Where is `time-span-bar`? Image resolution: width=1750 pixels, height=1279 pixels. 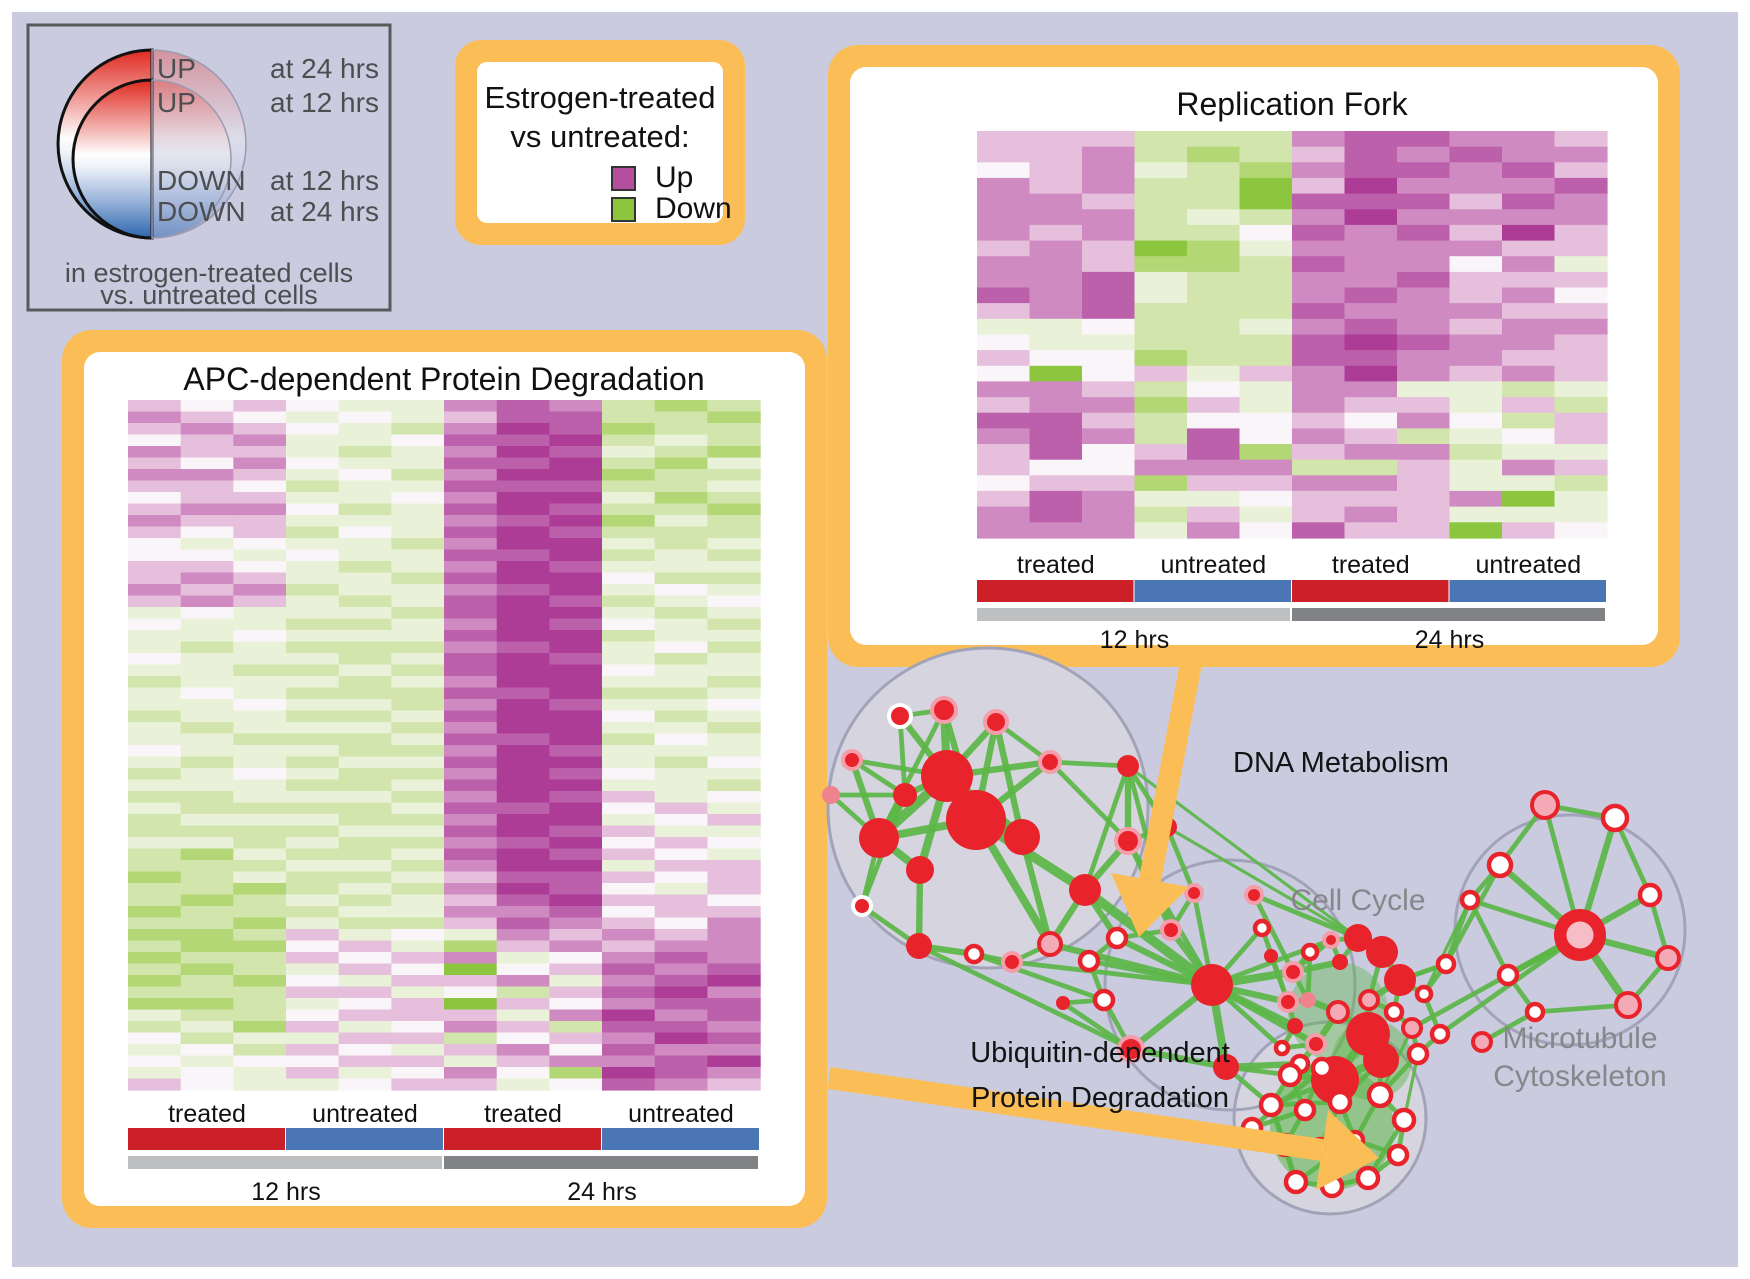
time-span-bar is located at coordinates (601, 1162).